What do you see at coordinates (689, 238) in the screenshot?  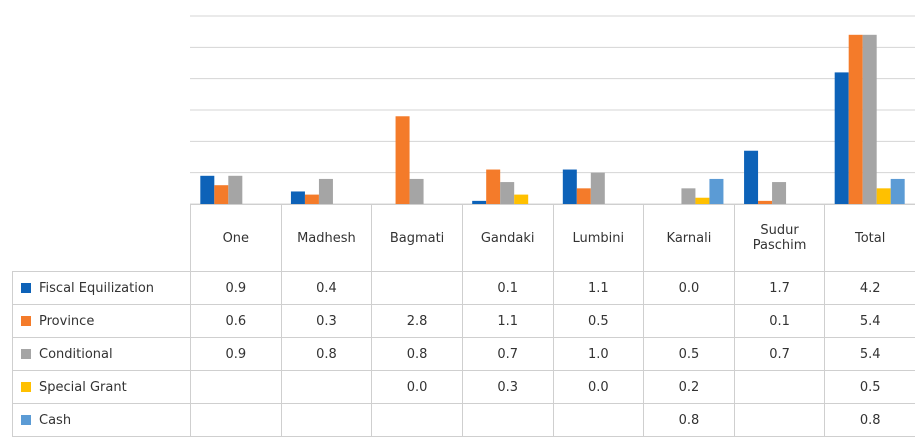 I see `category-label: Karnali` at bounding box center [689, 238].